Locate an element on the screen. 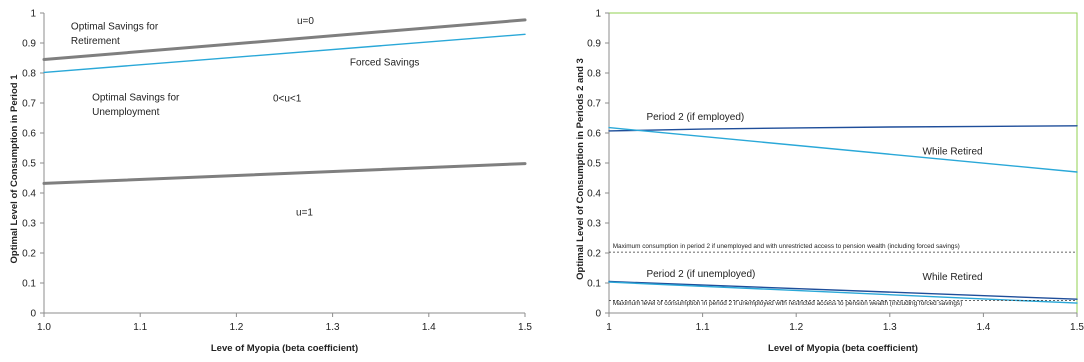 The height and width of the screenshot is (362, 1084). annotation-1: Retirement is located at coordinates (95, 41).